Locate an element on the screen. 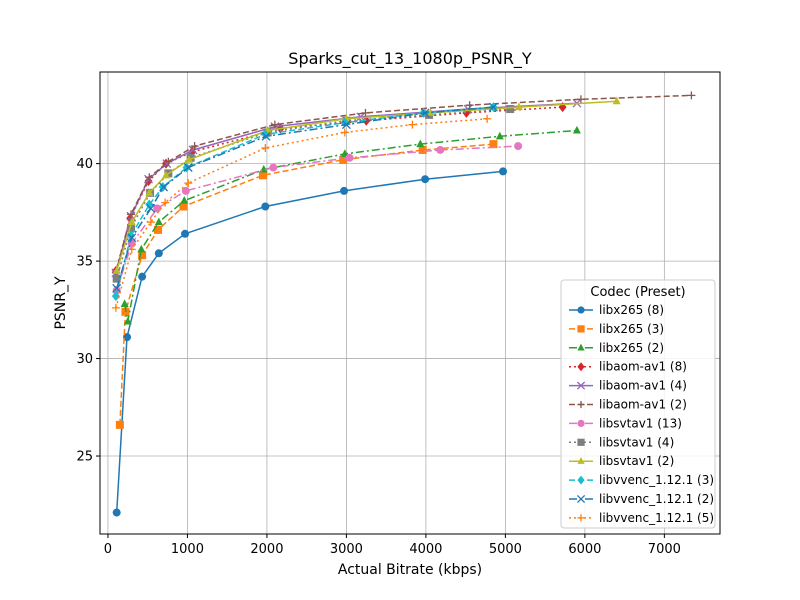  legend-label: libvvenc_1.12.1 (2) is located at coordinates (656, 499).